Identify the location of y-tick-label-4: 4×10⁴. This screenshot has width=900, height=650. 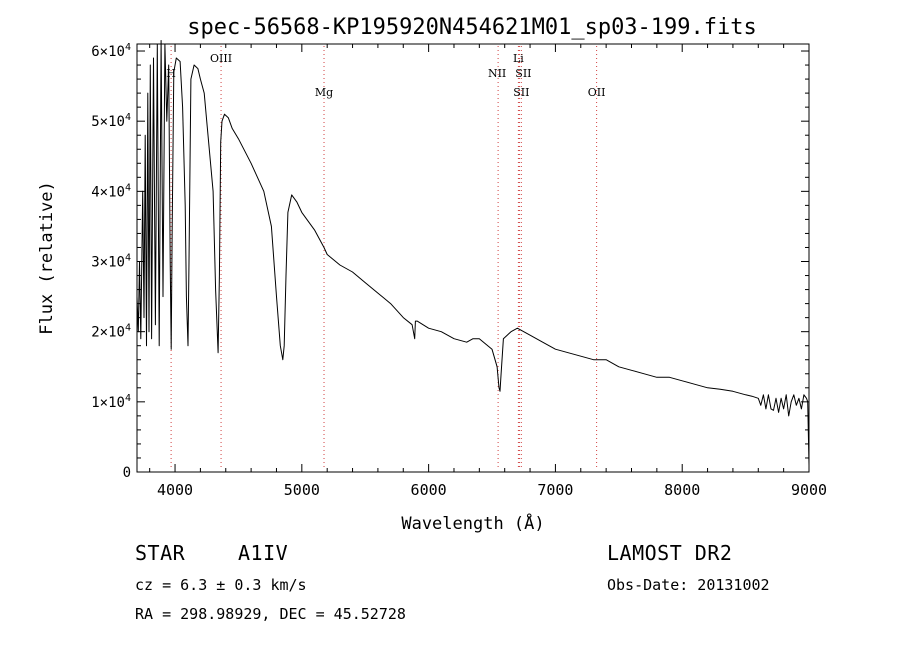
(111, 191).